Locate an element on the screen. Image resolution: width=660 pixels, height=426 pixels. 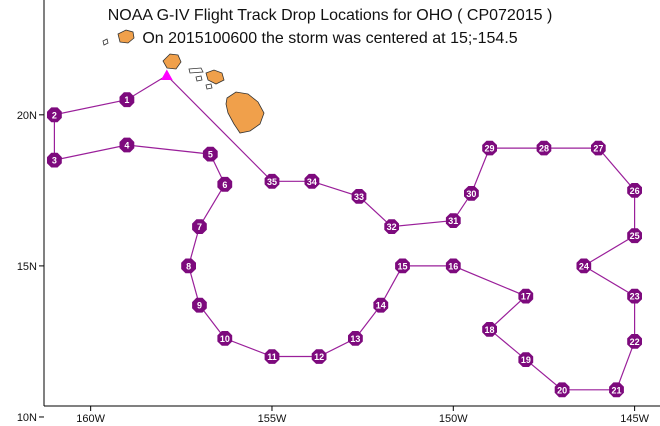
drop-marker: 14 is located at coordinates (381, 305).